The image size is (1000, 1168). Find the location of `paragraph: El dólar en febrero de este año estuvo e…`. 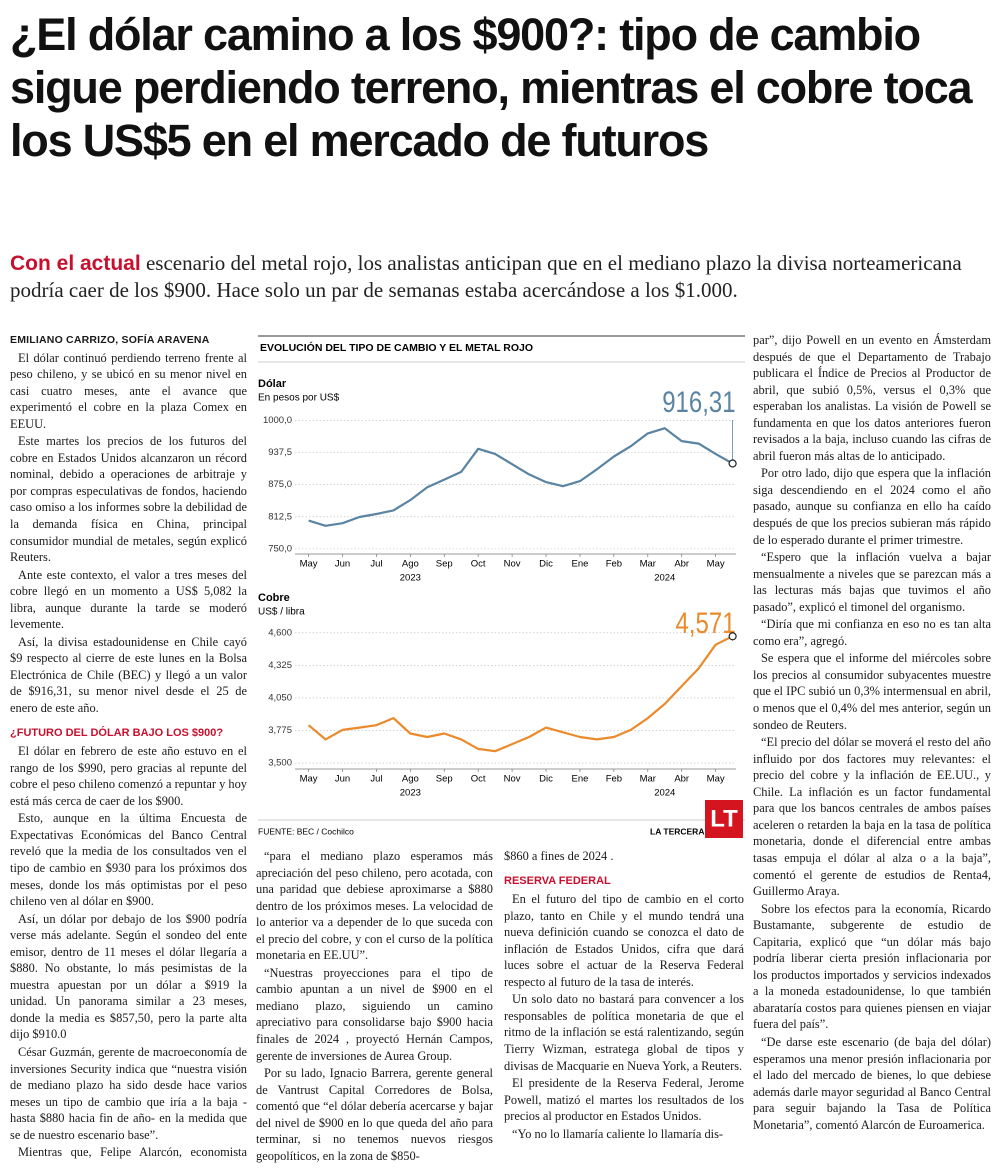

paragraph: El dólar en febrero de este año estuvo e… is located at coordinates (128, 776).